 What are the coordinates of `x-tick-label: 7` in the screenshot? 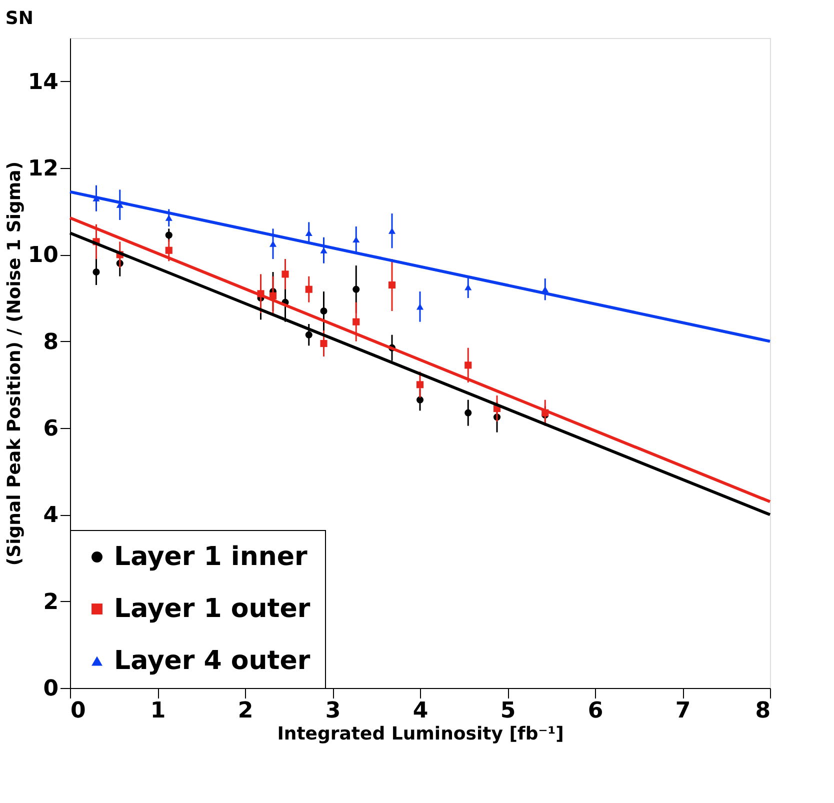 It's located at (683, 711).